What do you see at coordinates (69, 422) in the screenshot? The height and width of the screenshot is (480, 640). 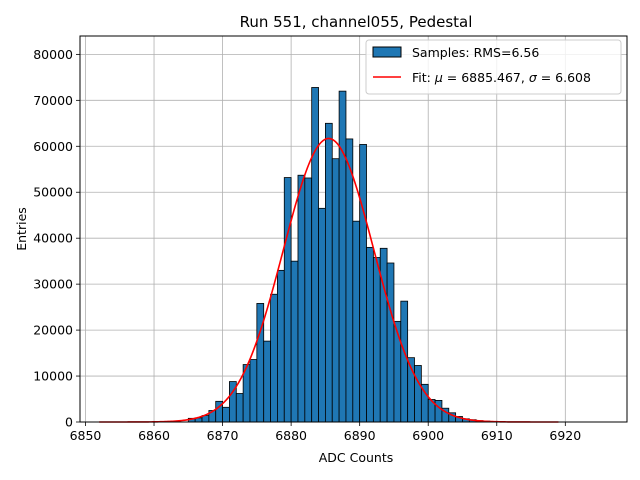 I see `y-tick-label: 0` at bounding box center [69, 422].